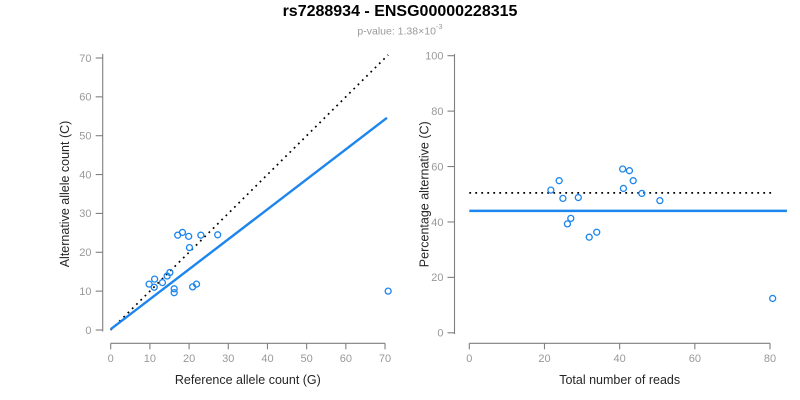  What do you see at coordinates (85, 292) in the screenshot?
I see `y-tick-label: 10` at bounding box center [85, 292].